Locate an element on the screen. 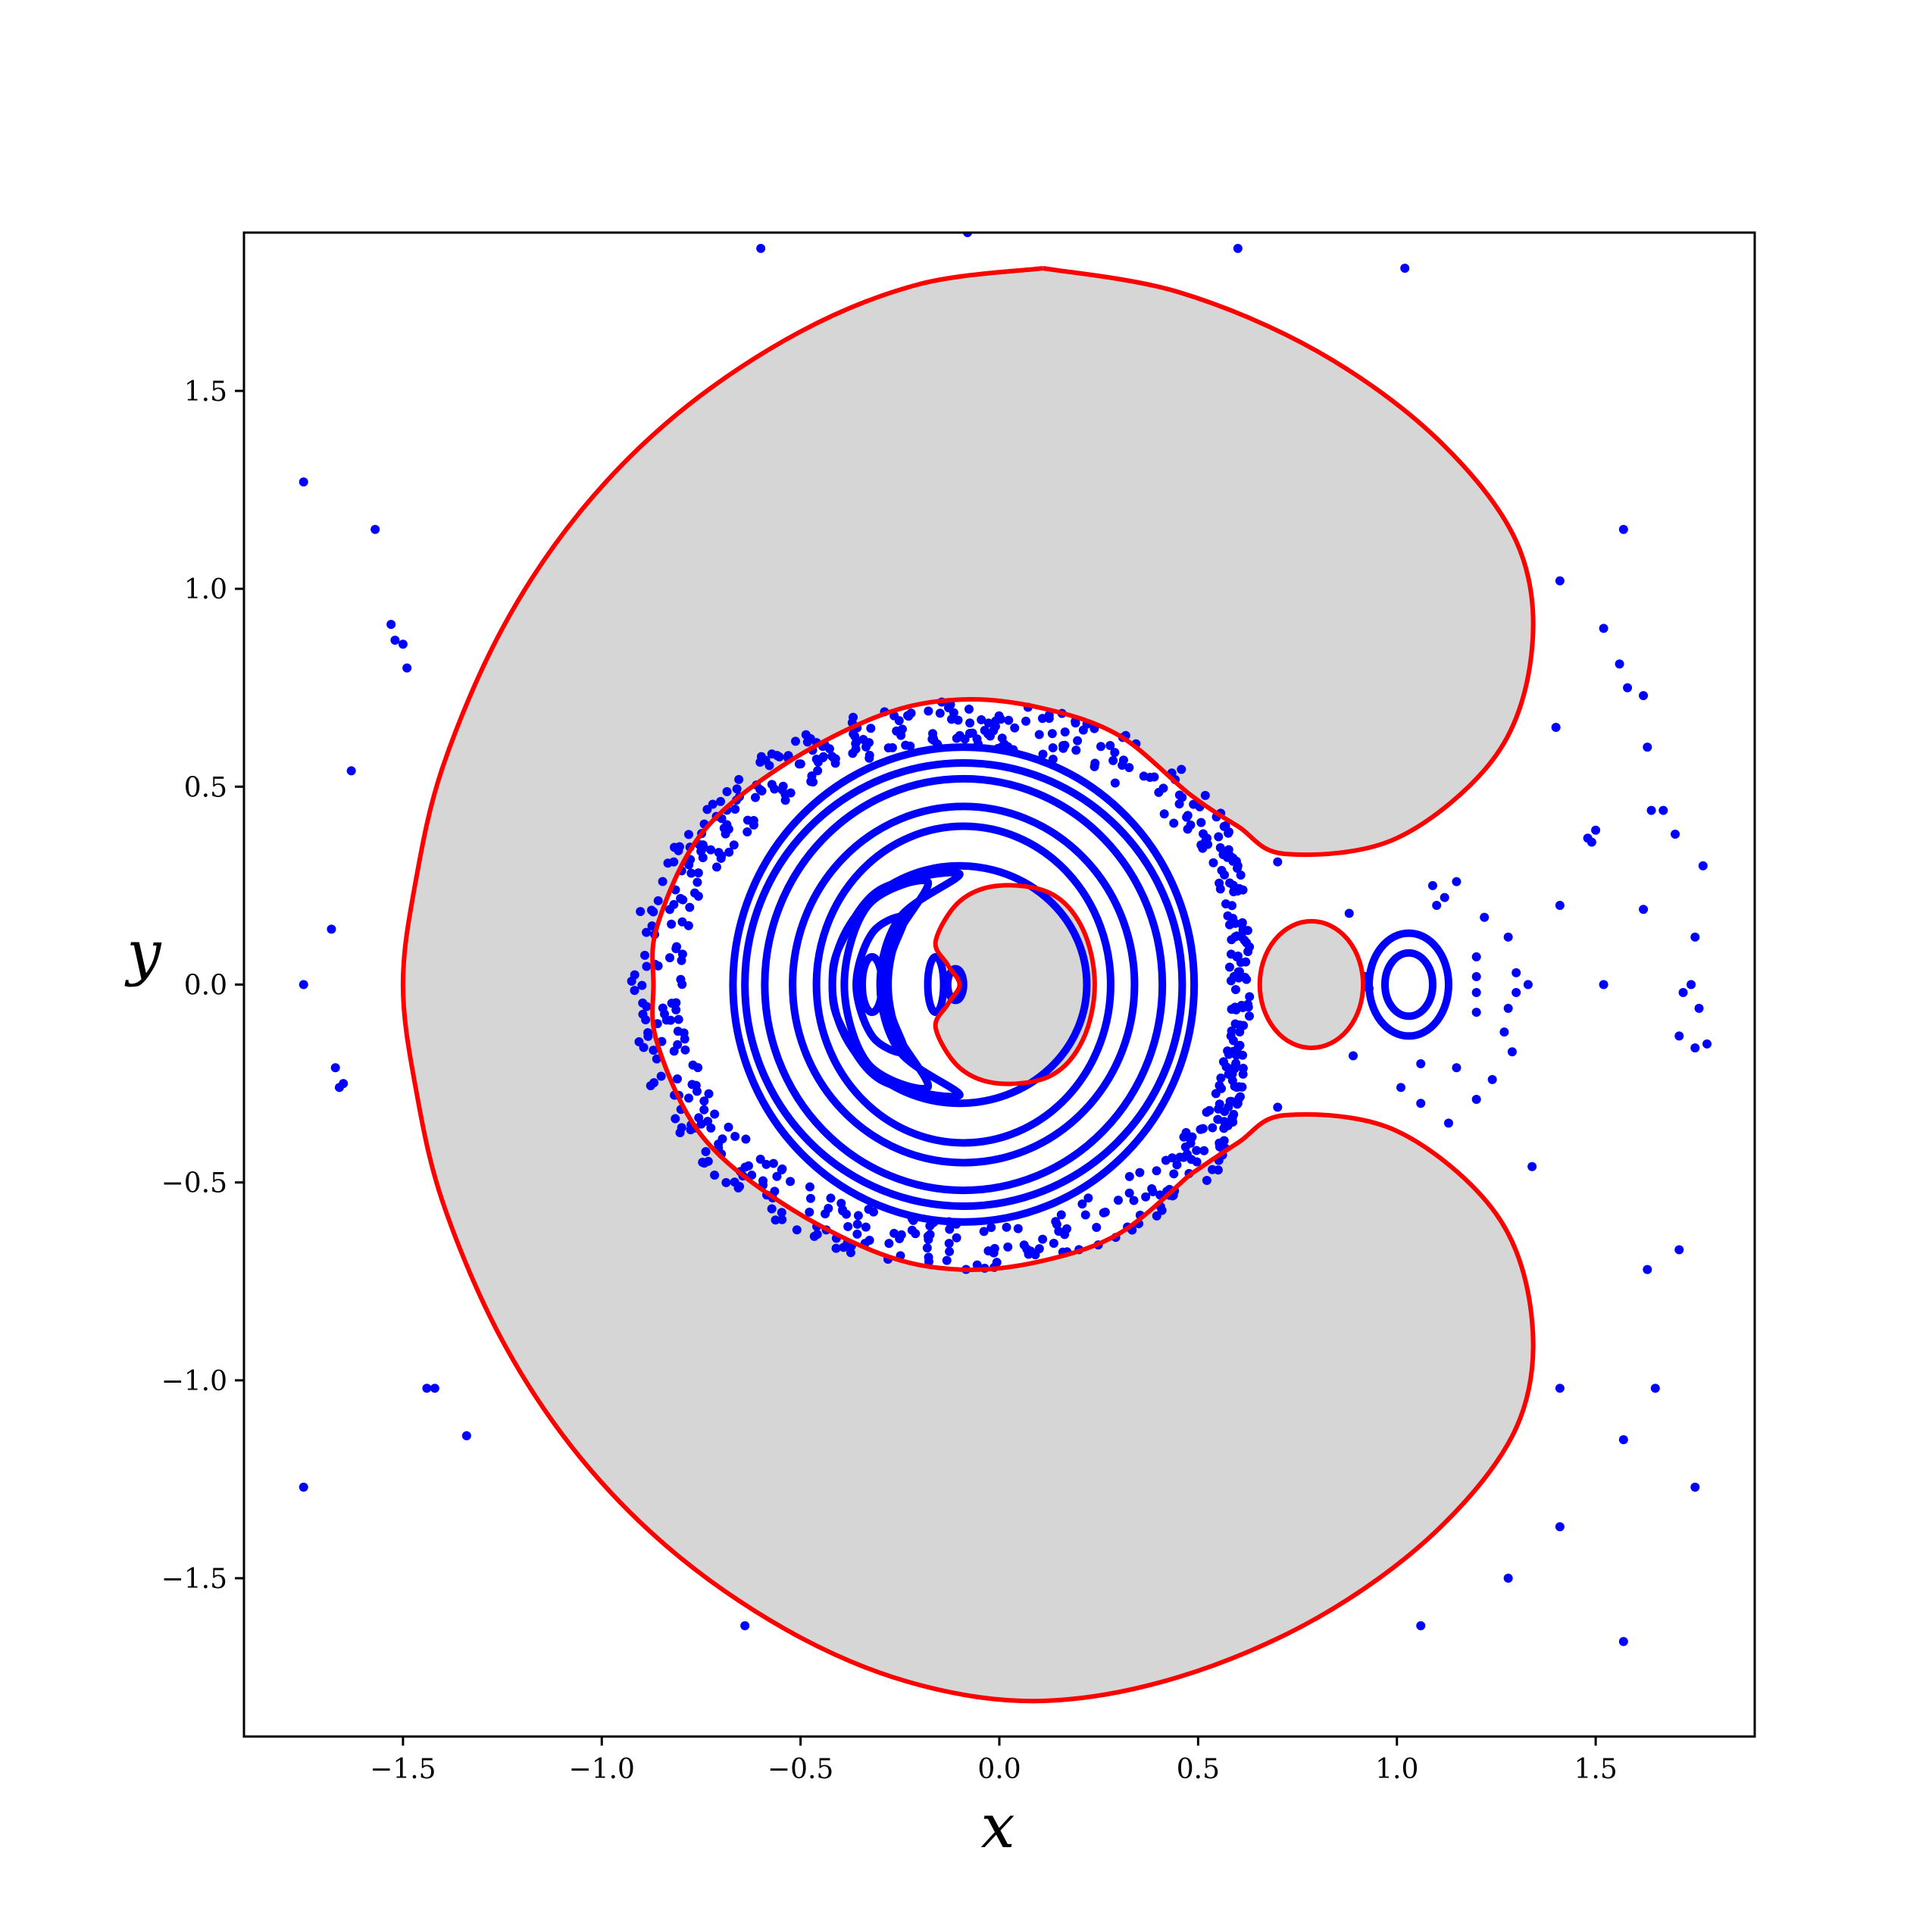 Image resolution: width=1932 pixels, height=1932 pixels. x-tick-label: −1.0 is located at coordinates (602, 1769).